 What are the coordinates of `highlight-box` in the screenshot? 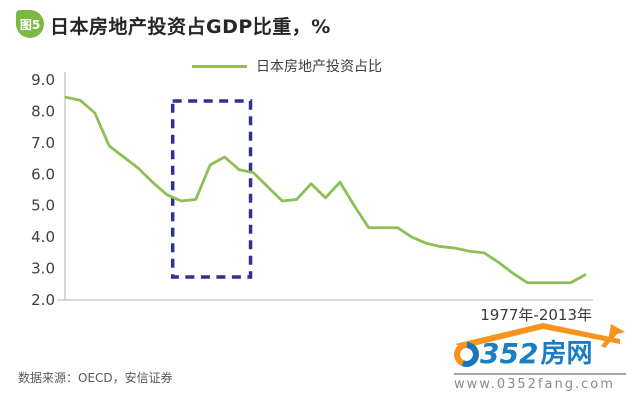 It's located at (211, 189).